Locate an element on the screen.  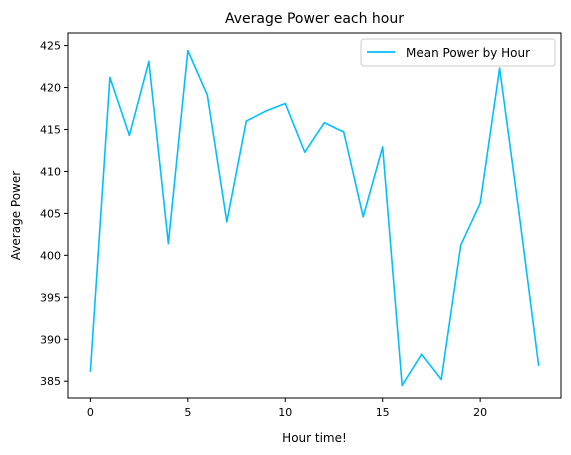
y-axis: 385 390 395 400 405 410 415 420 425 is located at coordinates (54, 214).